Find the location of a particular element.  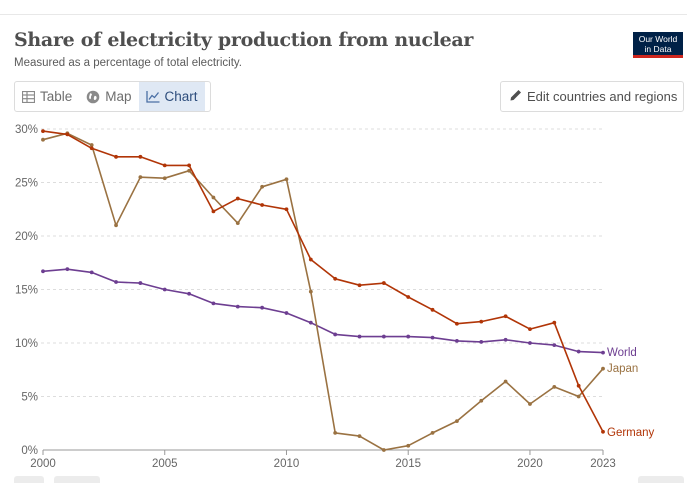

pencil-icon is located at coordinates (516, 96).